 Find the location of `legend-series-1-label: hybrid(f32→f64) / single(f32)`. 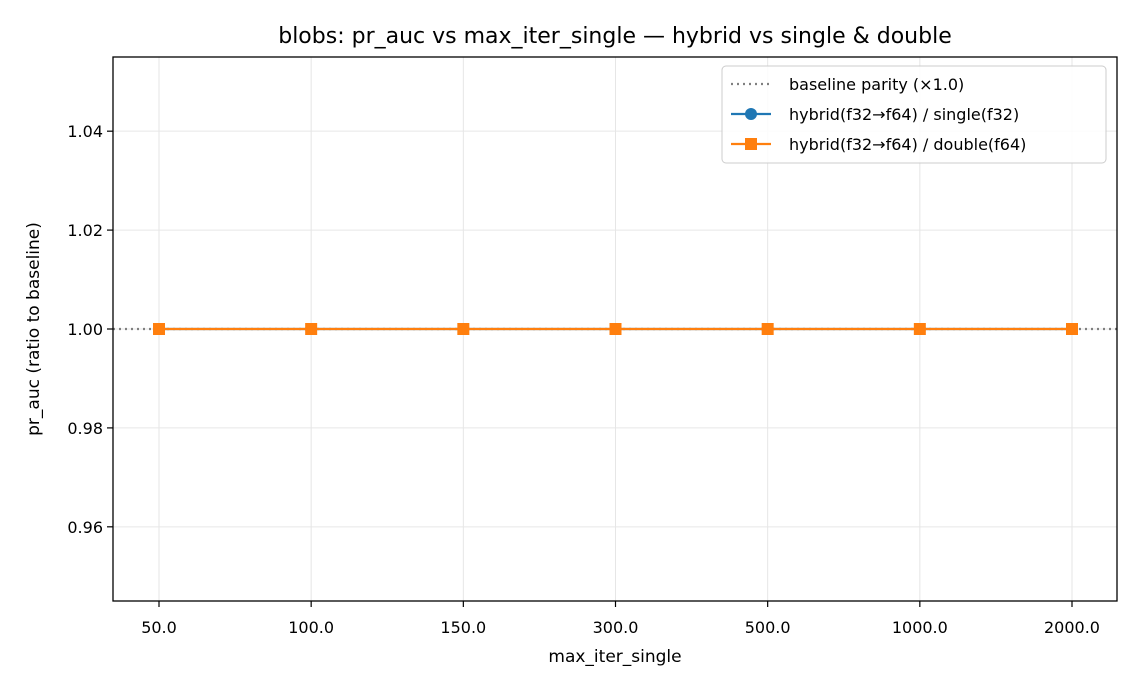

legend-series-1-label: hybrid(f32→f64) / single(f32) is located at coordinates (904, 114).